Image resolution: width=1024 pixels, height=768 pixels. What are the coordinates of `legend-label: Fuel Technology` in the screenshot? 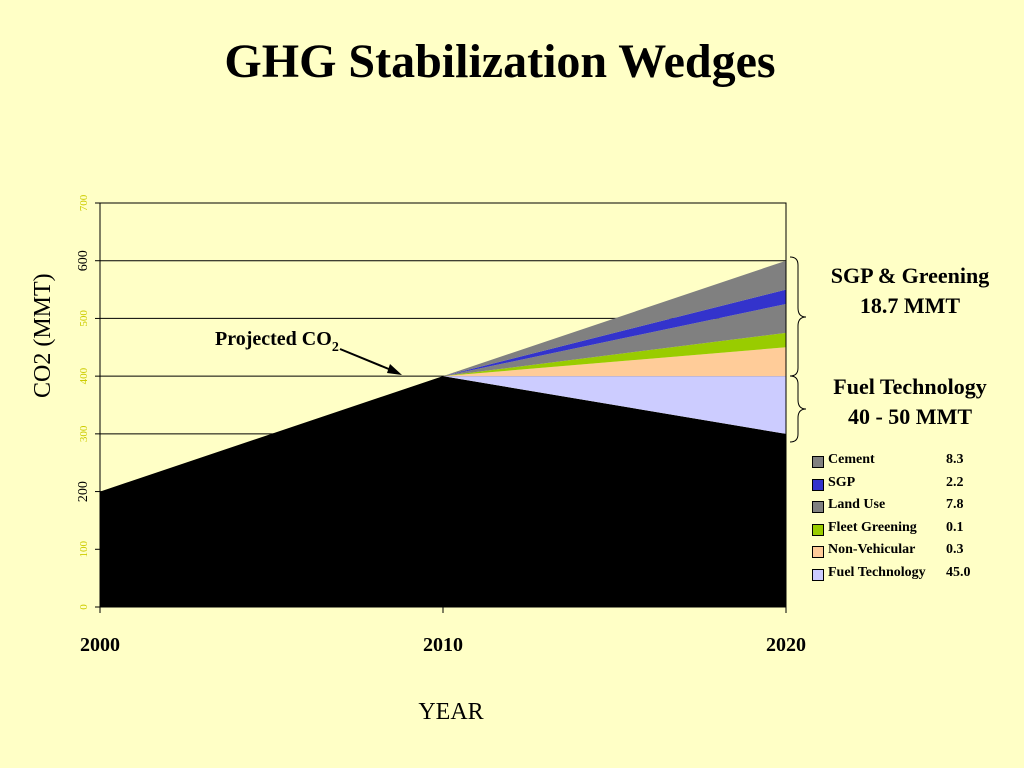 It's located at (877, 572).